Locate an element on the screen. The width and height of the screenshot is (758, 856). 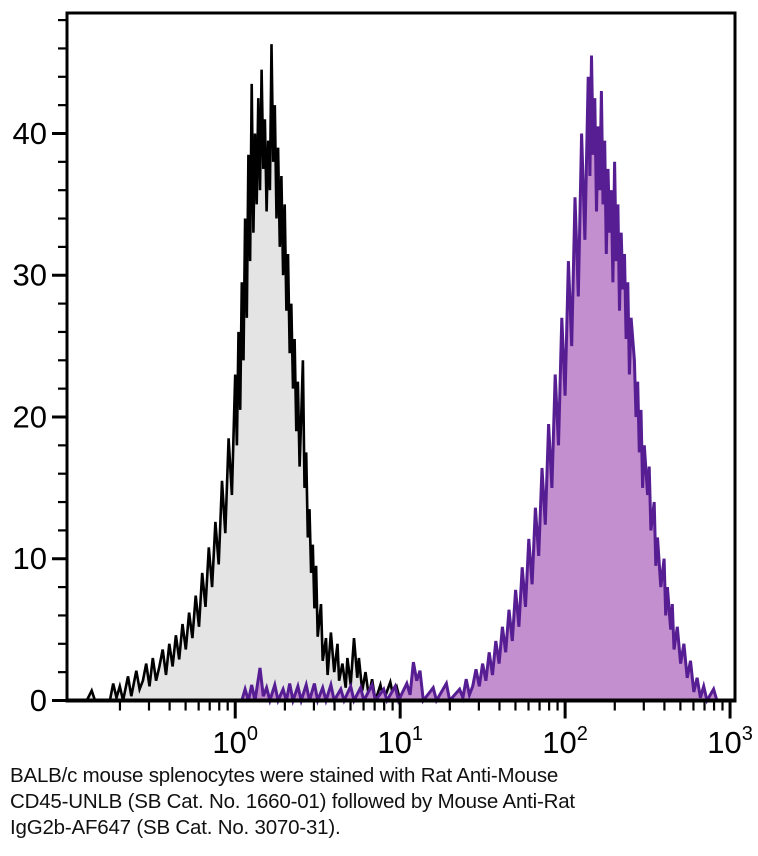
x-tick-label: 101 is located at coordinates (400, 740).